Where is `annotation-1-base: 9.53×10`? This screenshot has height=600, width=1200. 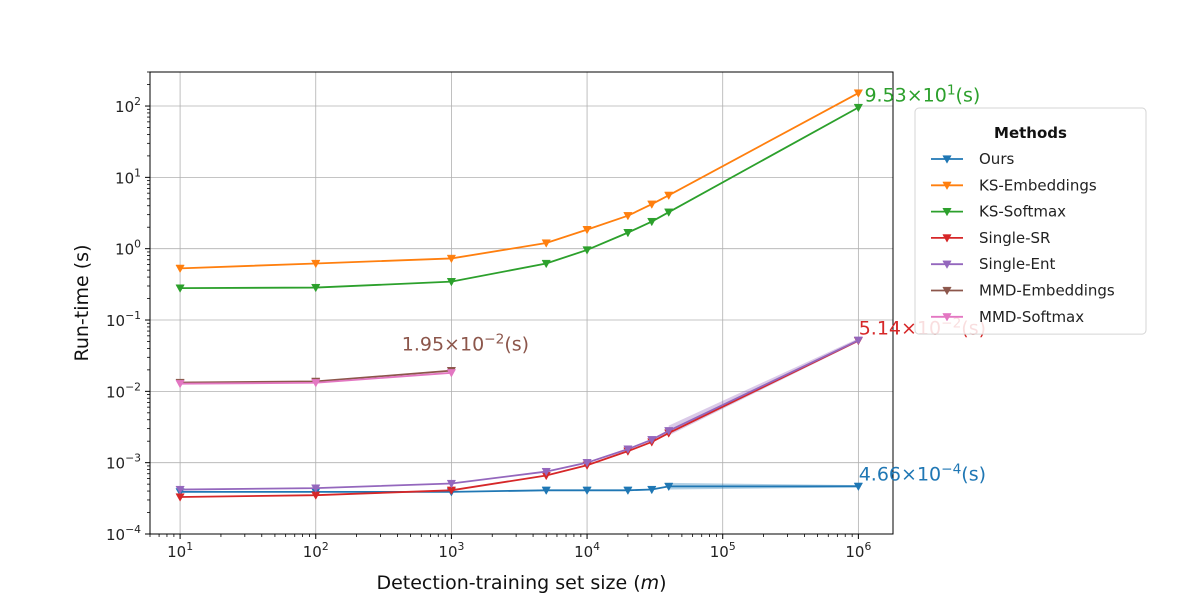
annotation-1-base: 9.53×10 is located at coordinates (905, 96).